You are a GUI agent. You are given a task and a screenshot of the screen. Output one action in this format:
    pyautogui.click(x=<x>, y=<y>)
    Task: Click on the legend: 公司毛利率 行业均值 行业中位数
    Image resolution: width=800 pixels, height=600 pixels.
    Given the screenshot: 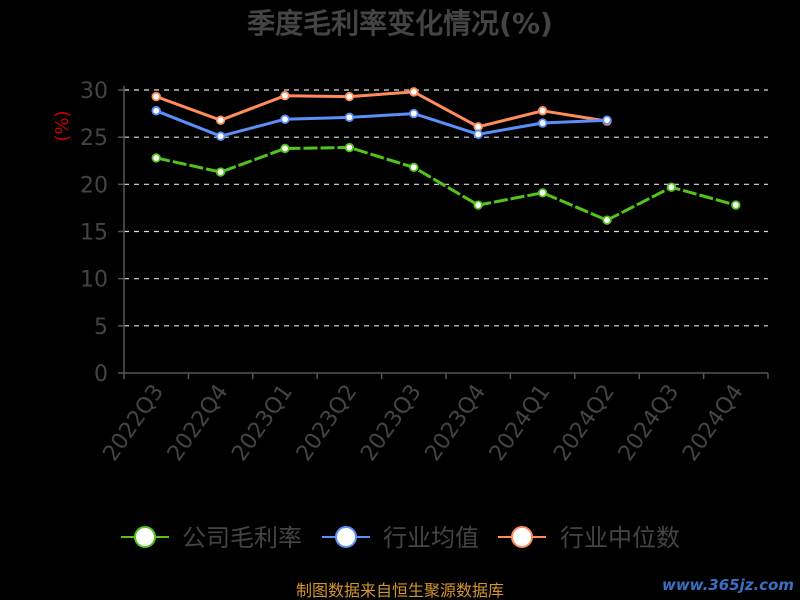 What is the action you would take?
    pyautogui.click(x=400, y=538)
    